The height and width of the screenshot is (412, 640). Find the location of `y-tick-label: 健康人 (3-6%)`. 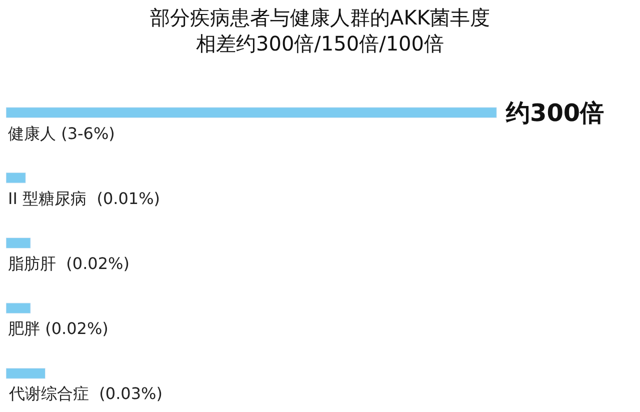

y-tick-label: 健康人 (3-6%) is located at coordinates (61, 133).